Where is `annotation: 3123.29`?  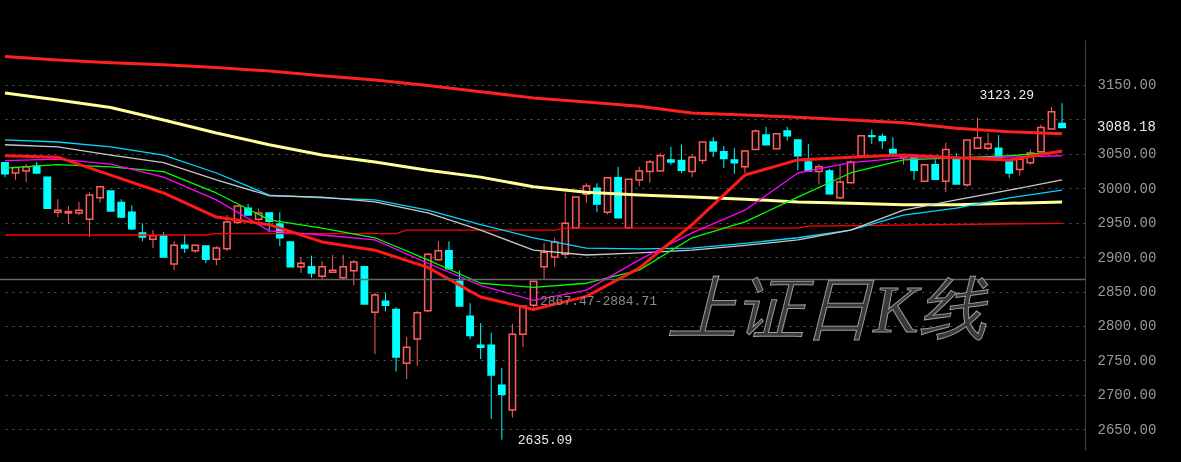 annotation: 3123.29 is located at coordinates (1007, 96).